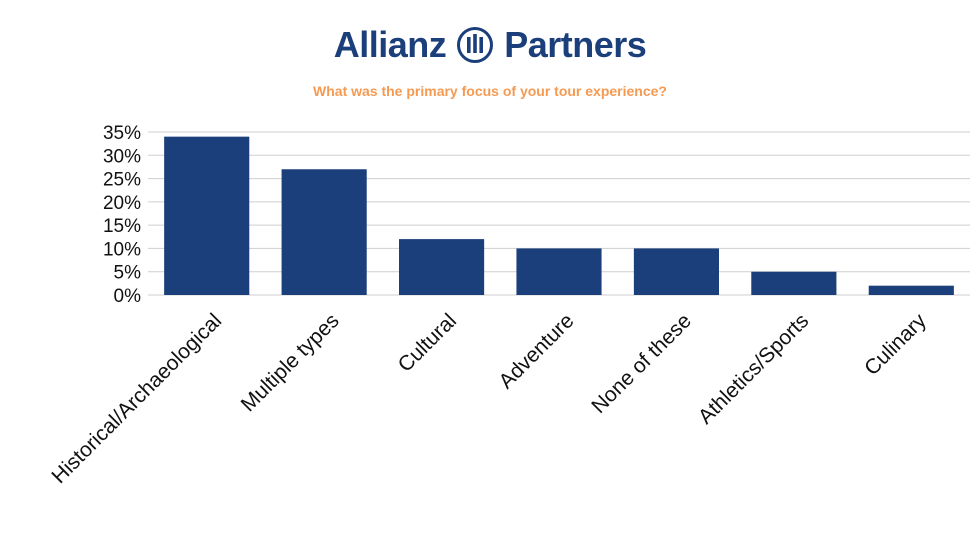 The height and width of the screenshot is (540, 980). Describe the element at coordinates (122, 215) in the screenshot. I see `y-axis-tick-labels: 0%5% 10%15%20%25% 30%35%` at that location.